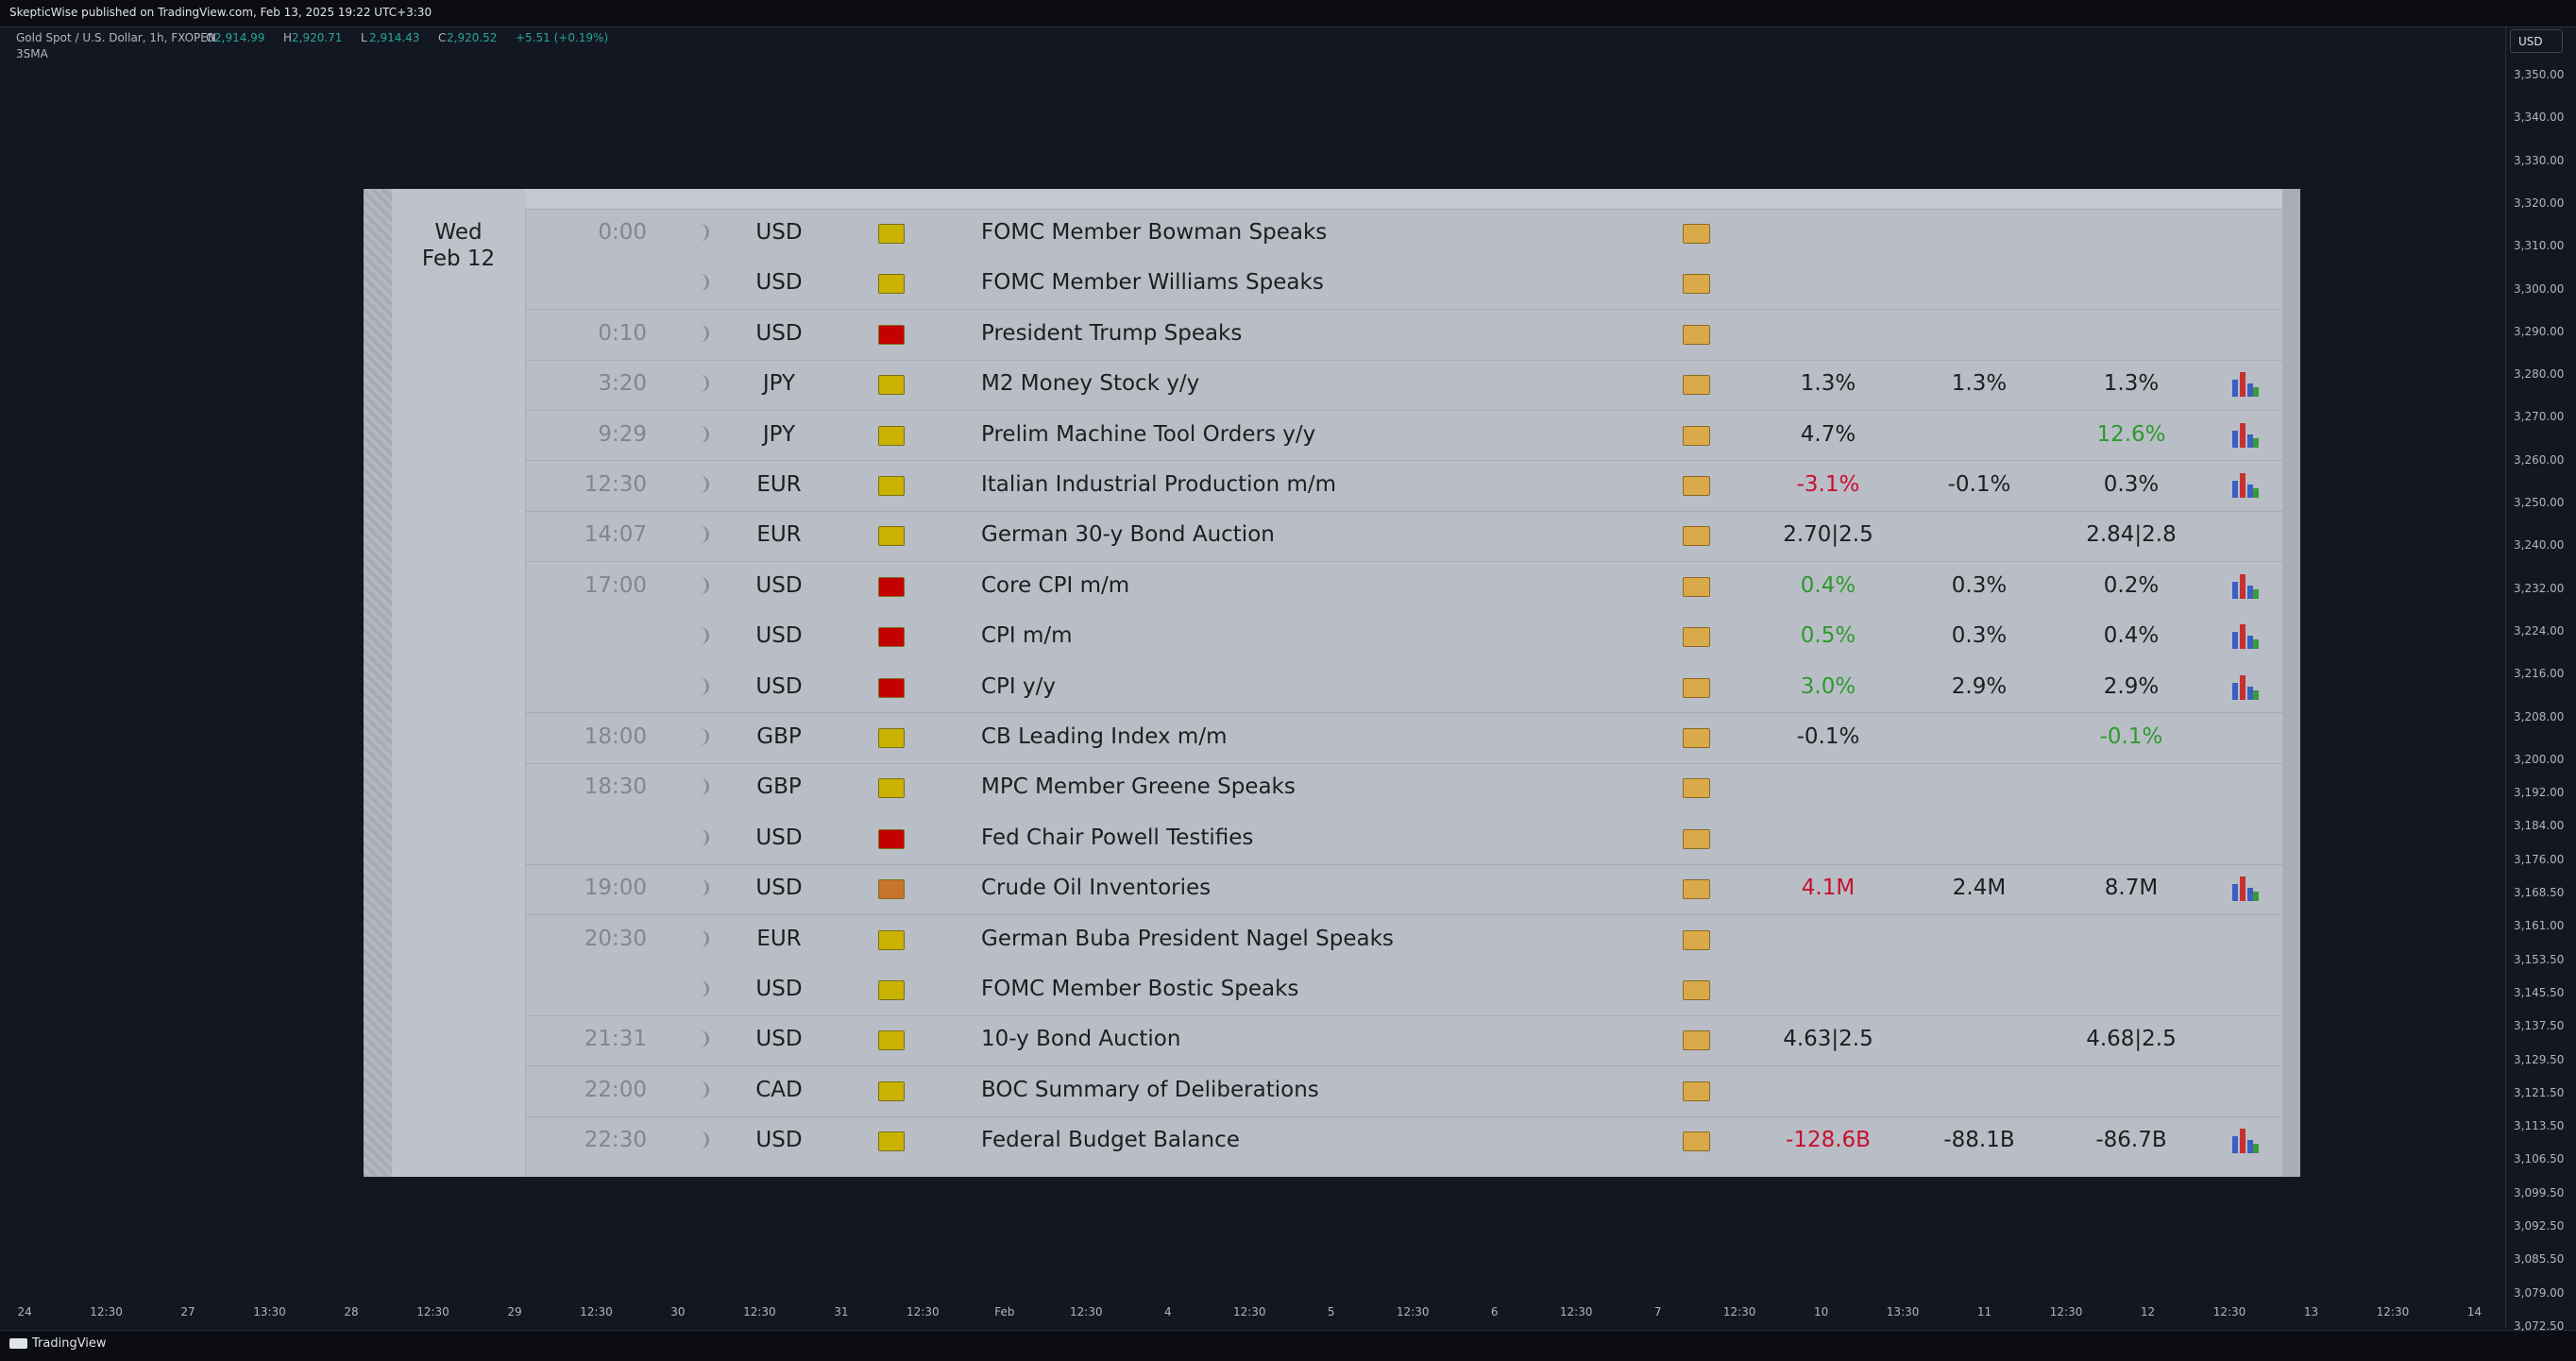  What do you see at coordinates (2539, 288) in the screenshot?
I see `price-label: 3,300.00` at bounding box center [2539, 288].